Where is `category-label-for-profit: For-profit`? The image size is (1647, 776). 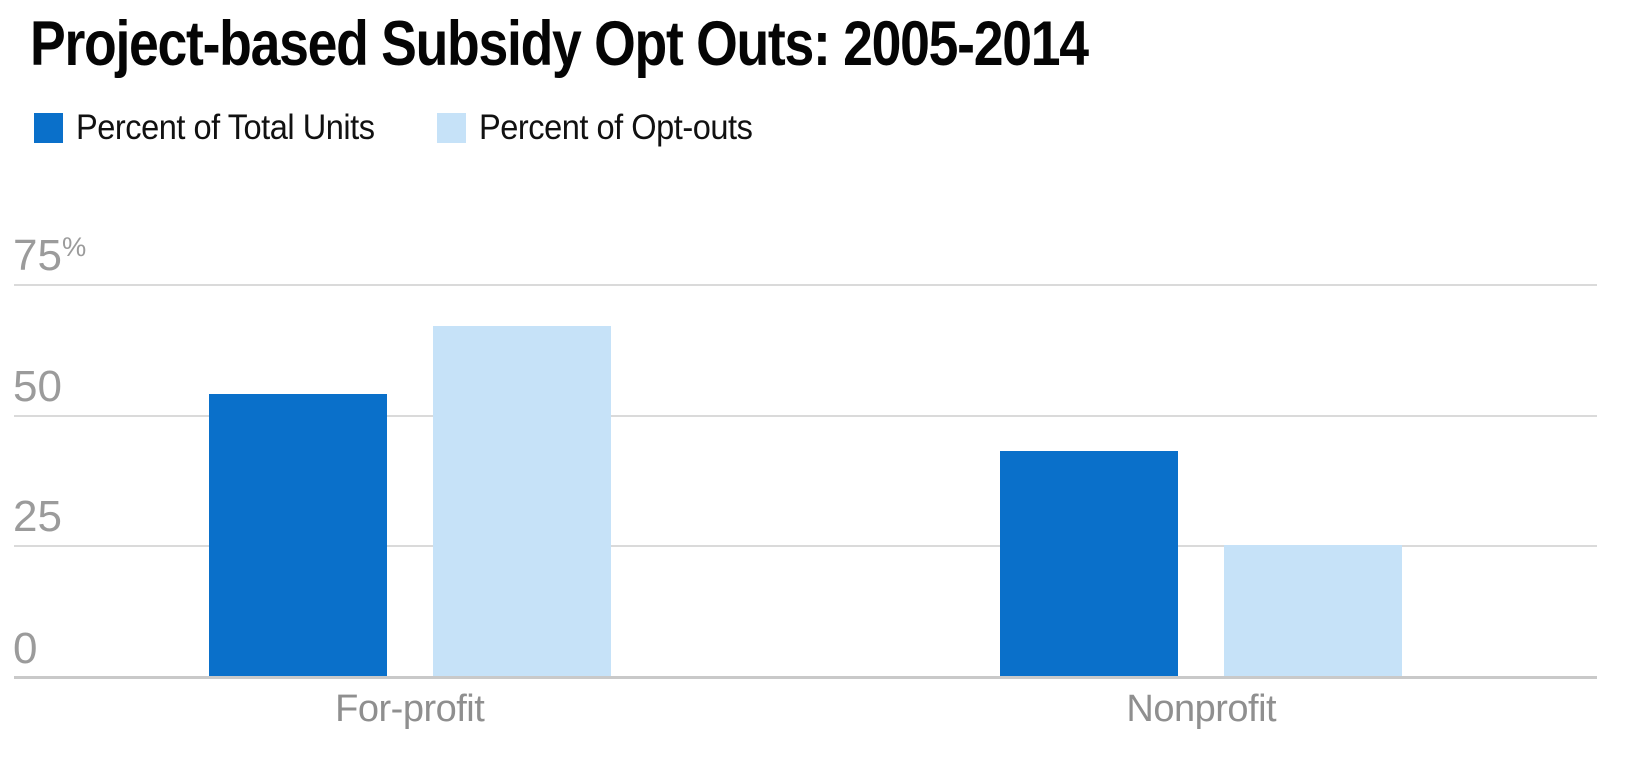 category-label-for-profit: For-profit is located at coordinates (410, 709).